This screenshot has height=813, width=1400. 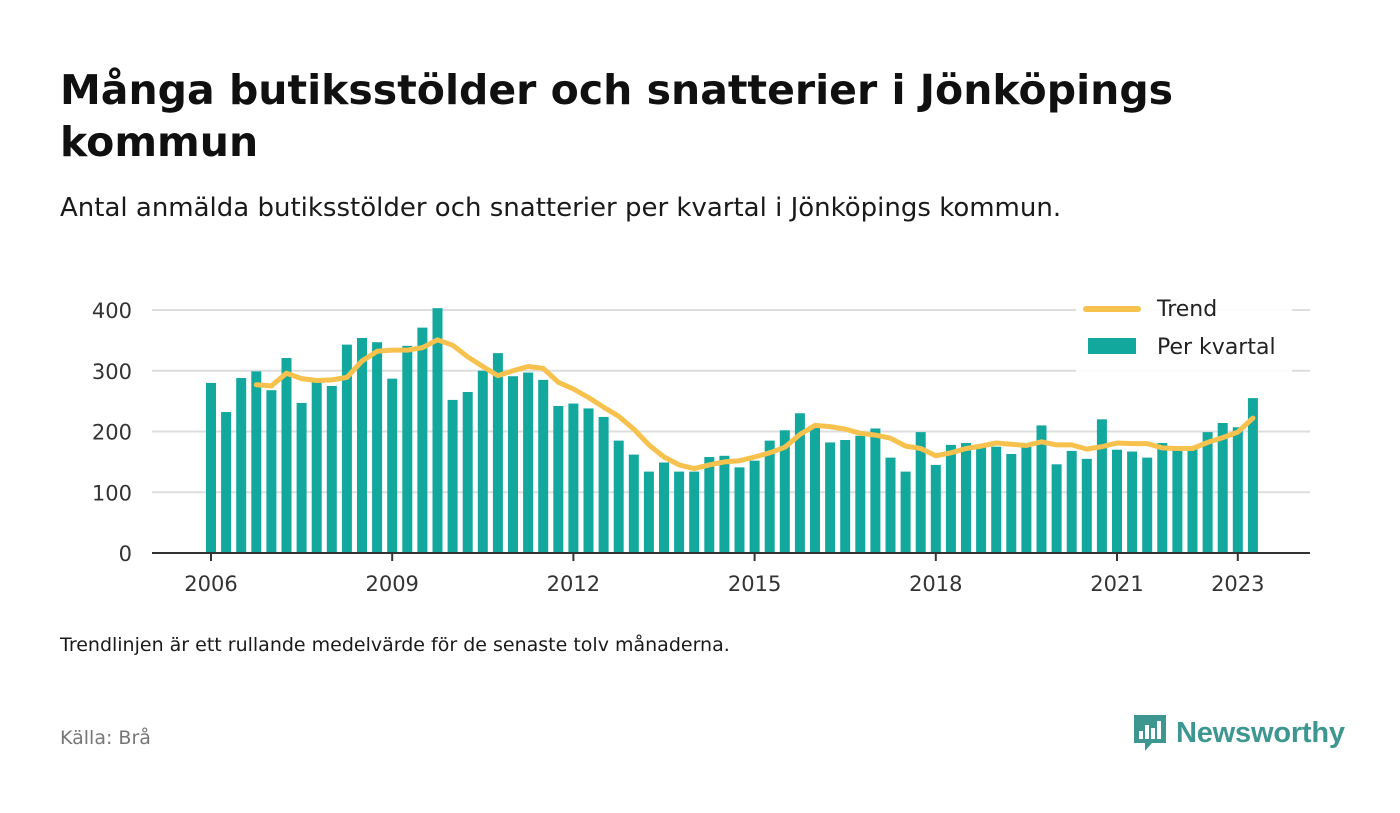 I want to click on bar-q18, so click(x=467, y=472).